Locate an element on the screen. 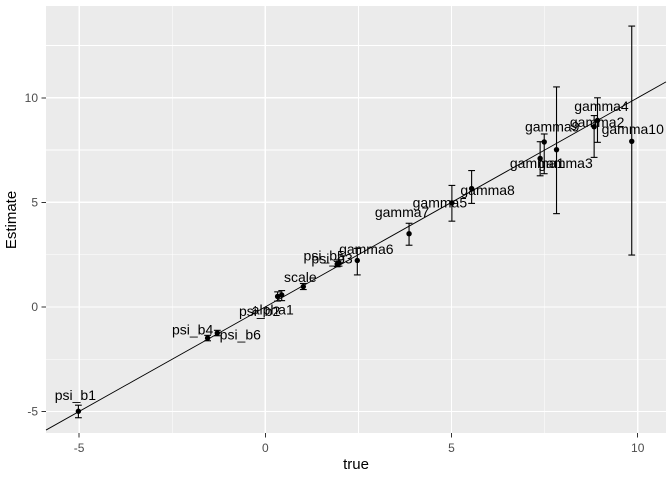 Image resolution: width=672 pixels, height=480 pixels. point-label-gamma8: gamma8 is located at coordinates (487, 190).